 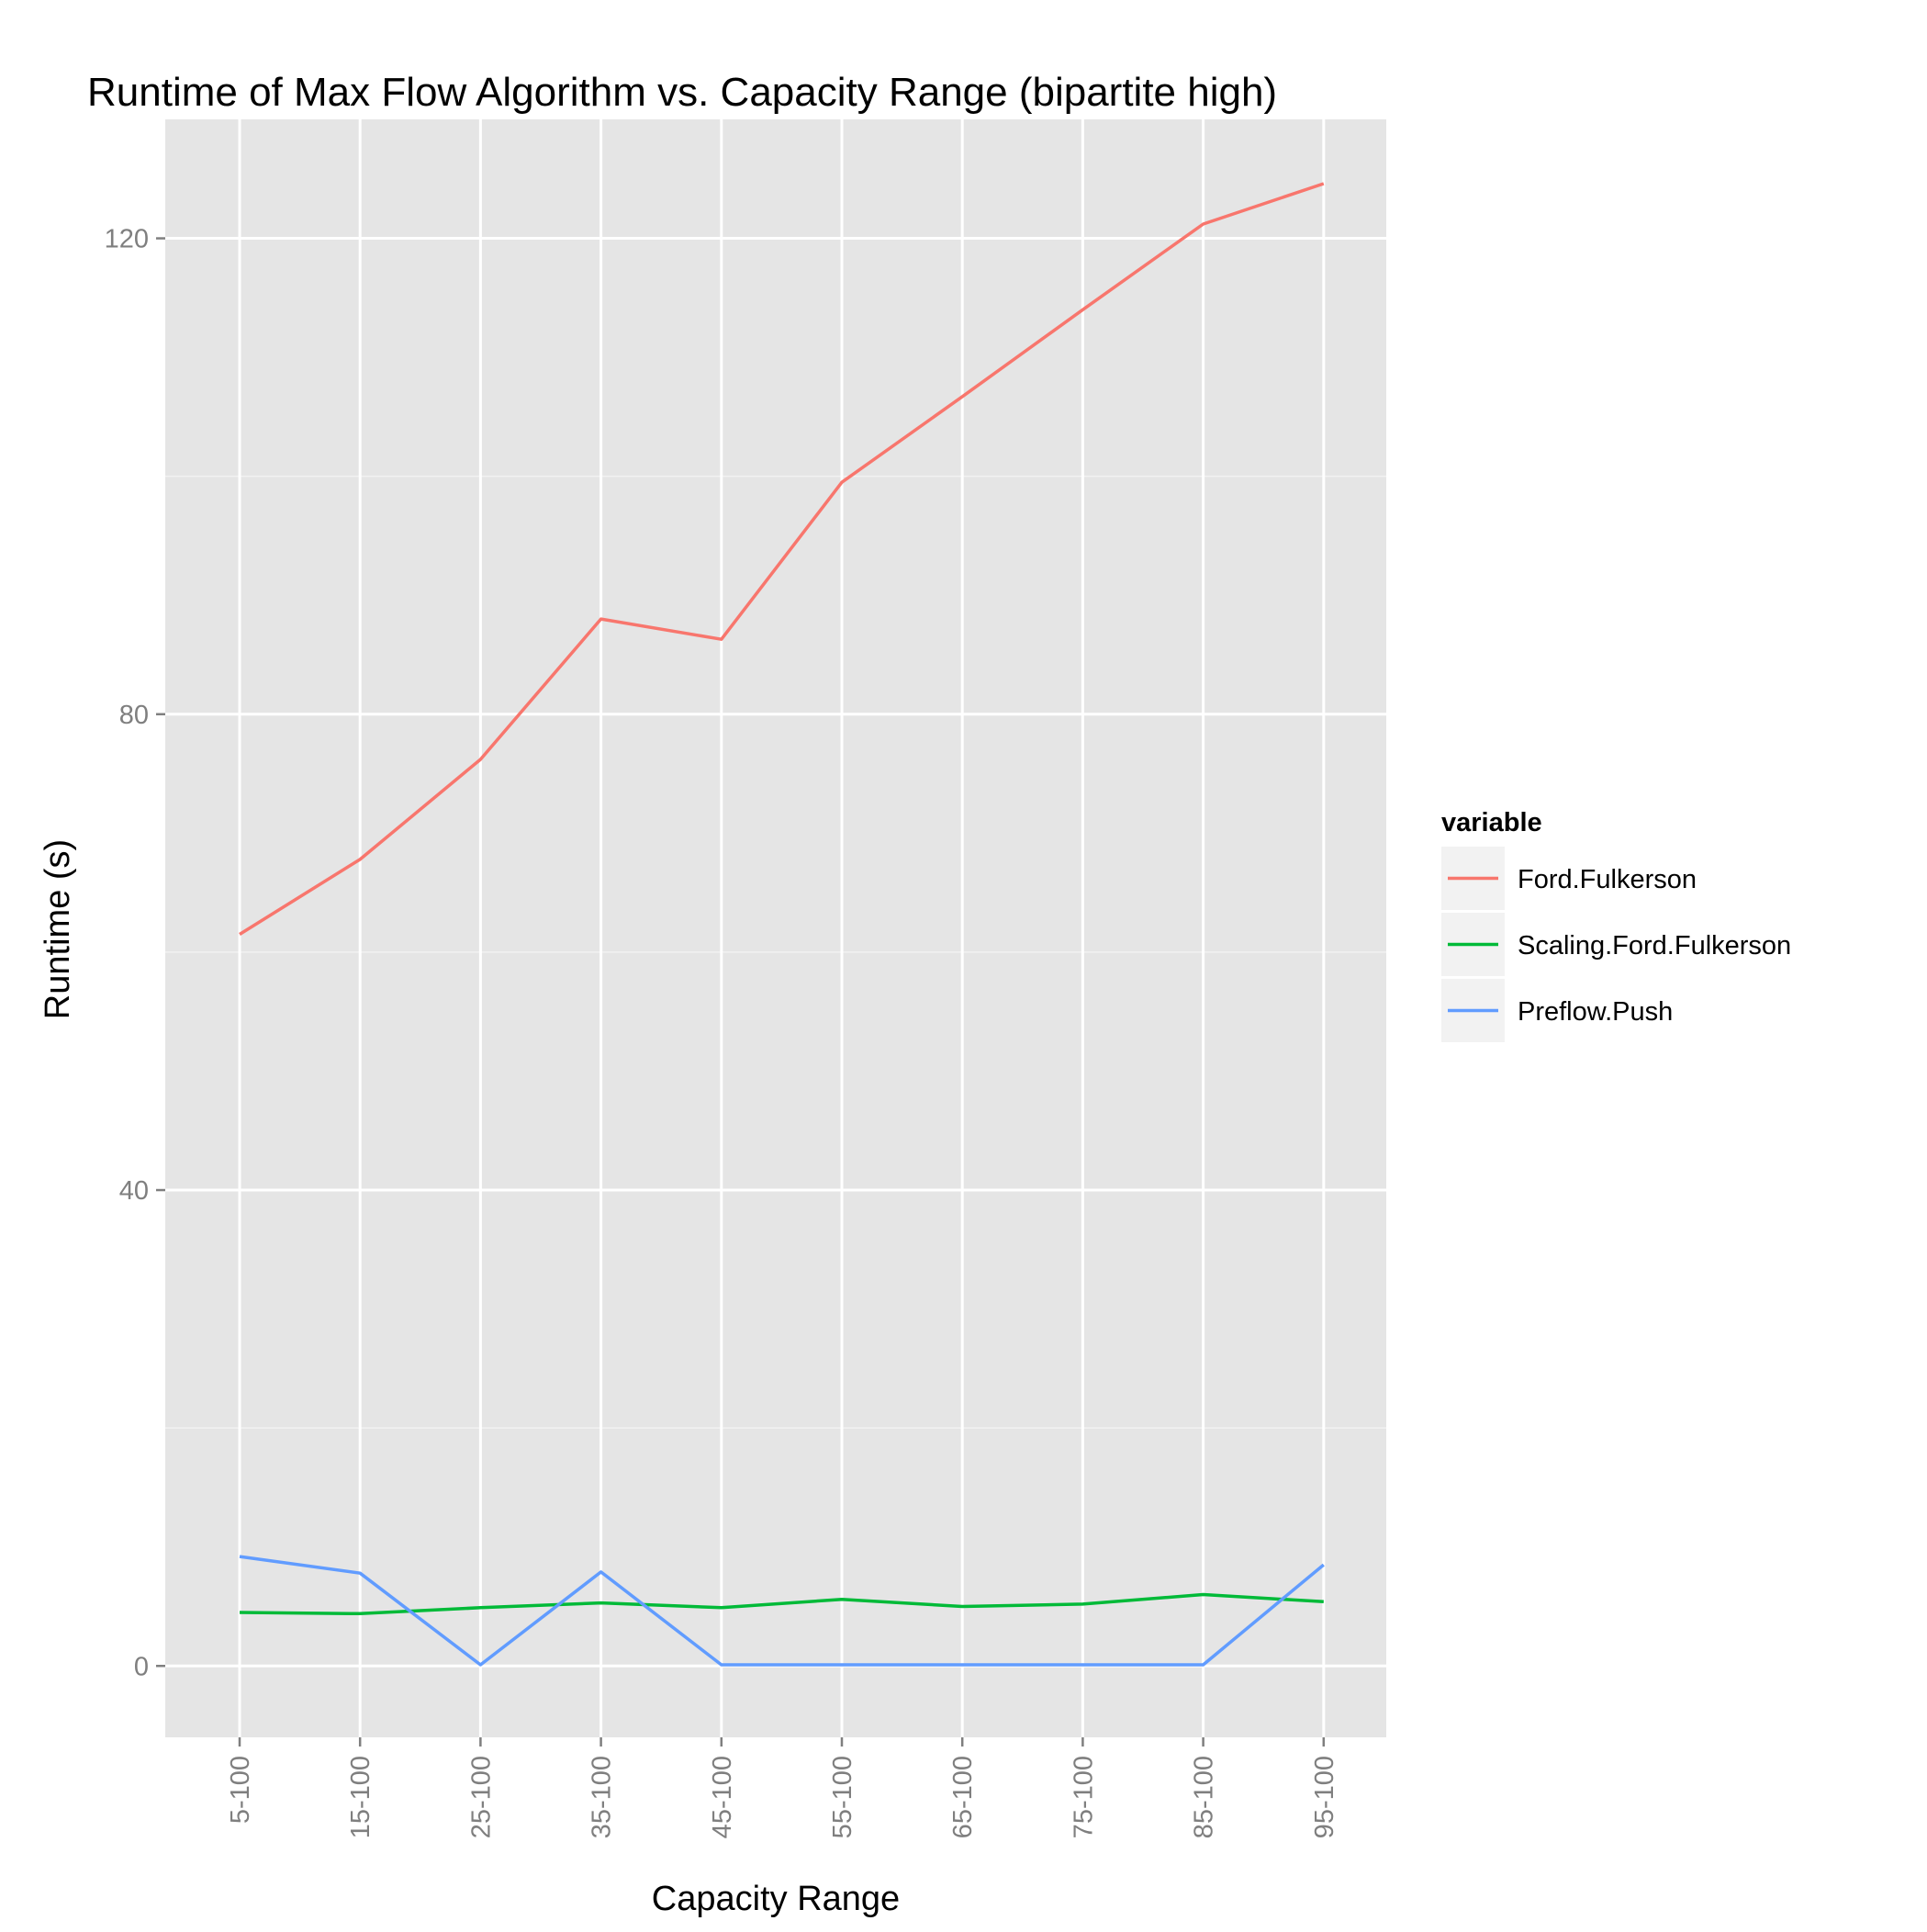 What do you see at coordinates (1596, 1012) in the screenshot?
I see `legend-label: Preflow.Push` at bounding box center [1596, 1012].